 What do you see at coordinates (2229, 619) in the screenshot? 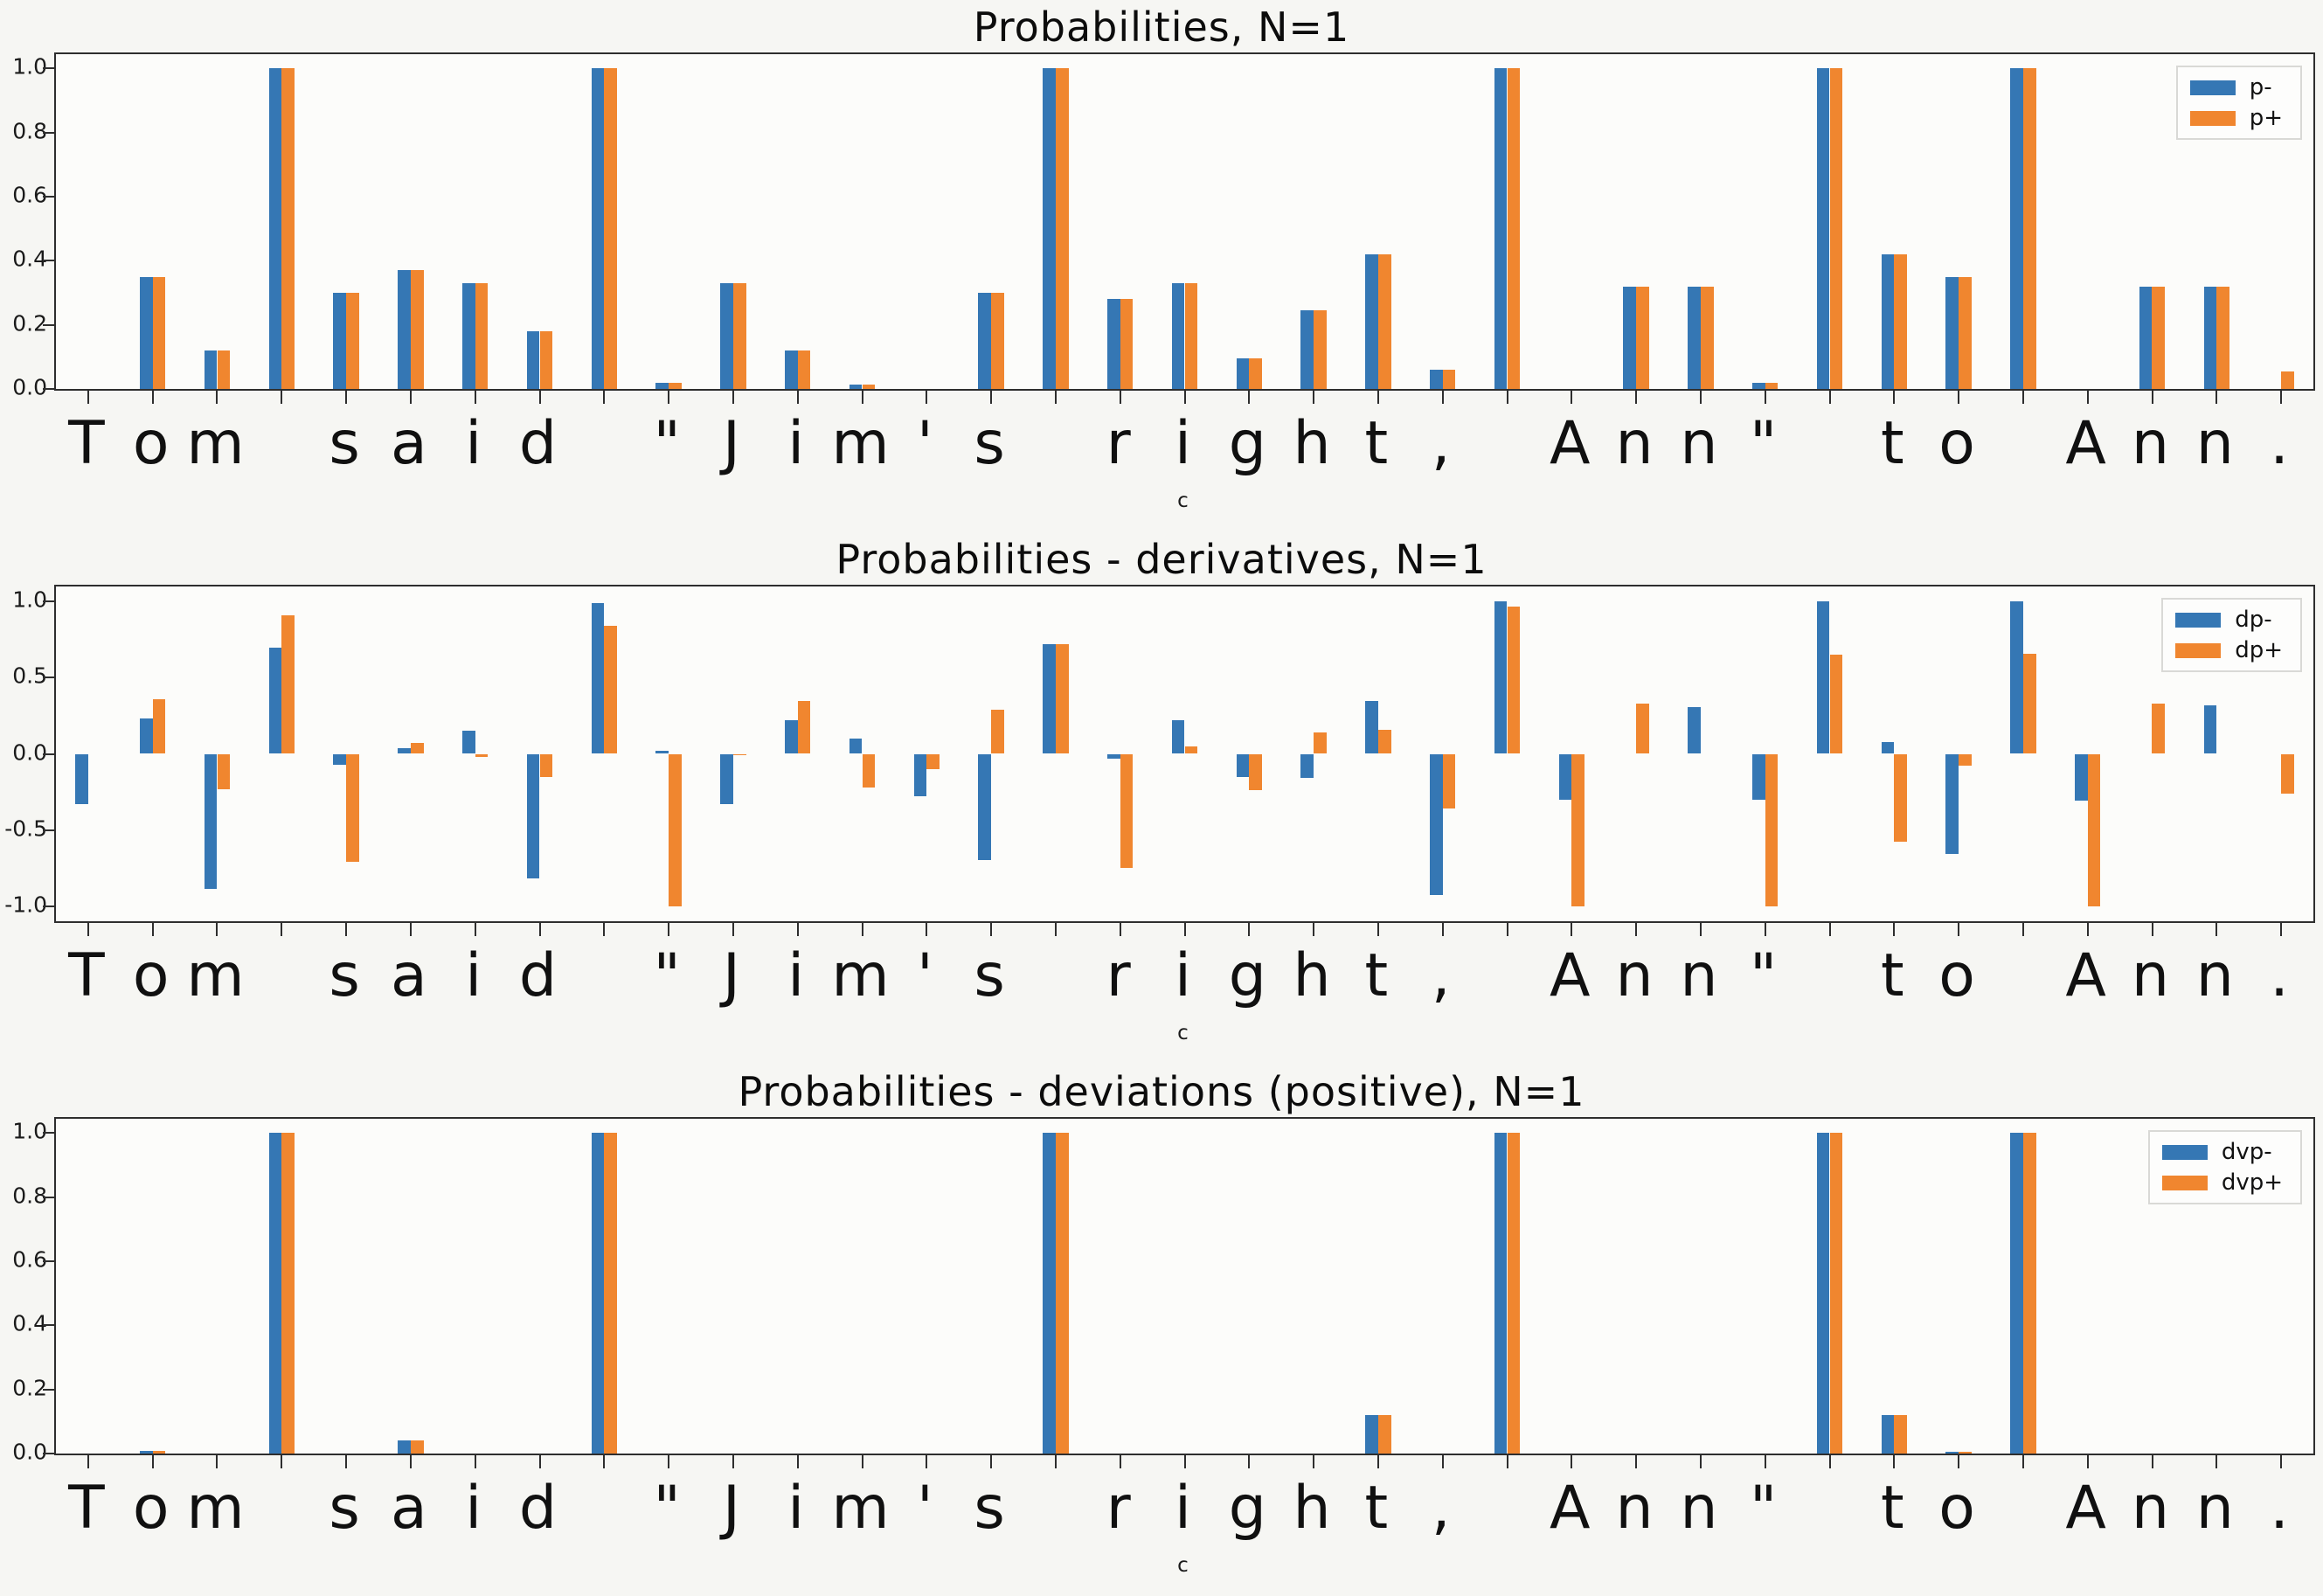
I see `legend-entry: dp-` at bounding box center [2229, 619].